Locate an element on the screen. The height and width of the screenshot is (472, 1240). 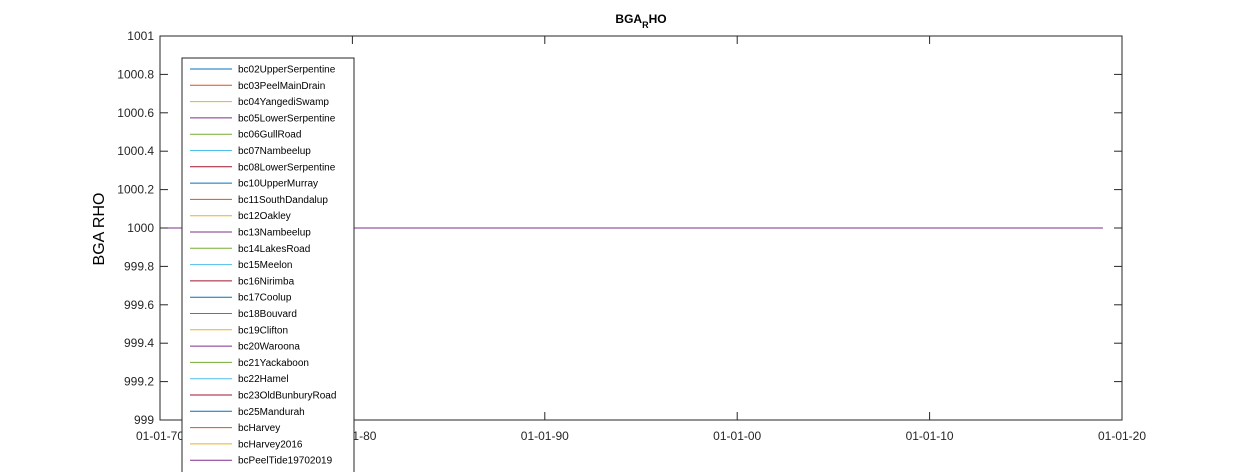
x-tick-label: 01-01-20 is located at coordinates (1122, 436).